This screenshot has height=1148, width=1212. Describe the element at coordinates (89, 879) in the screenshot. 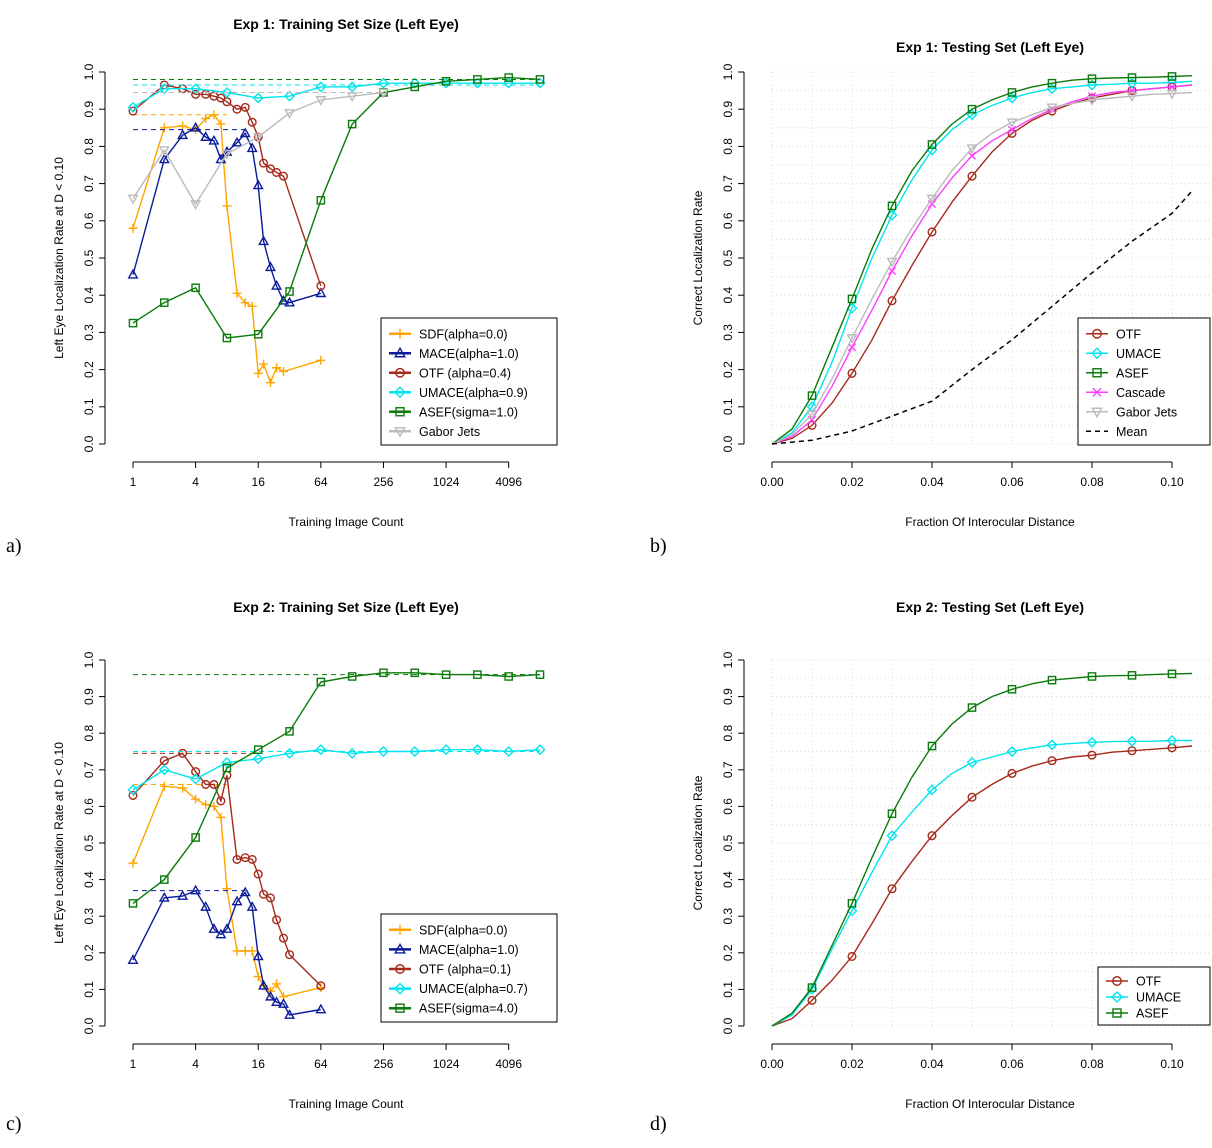

I see `y-tick-label: 0.4` at that location.